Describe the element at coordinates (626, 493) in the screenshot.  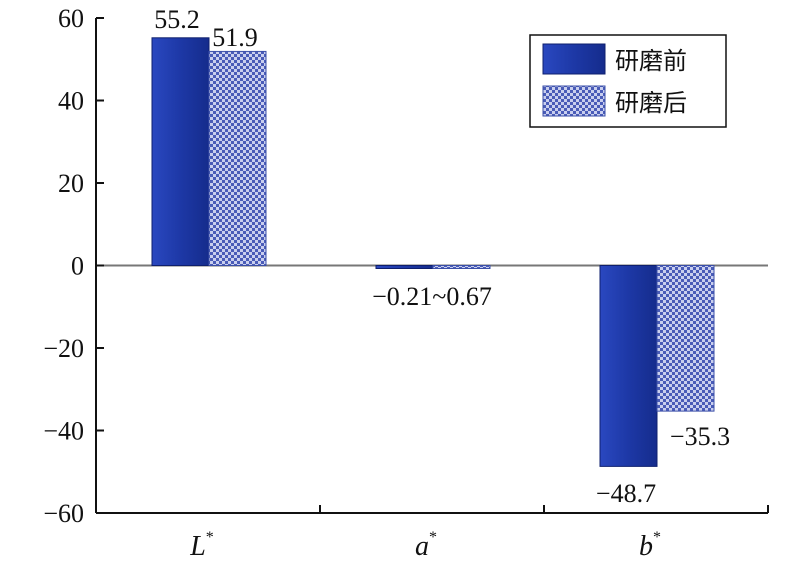
I see `label-b-before: −48.7` at that location.